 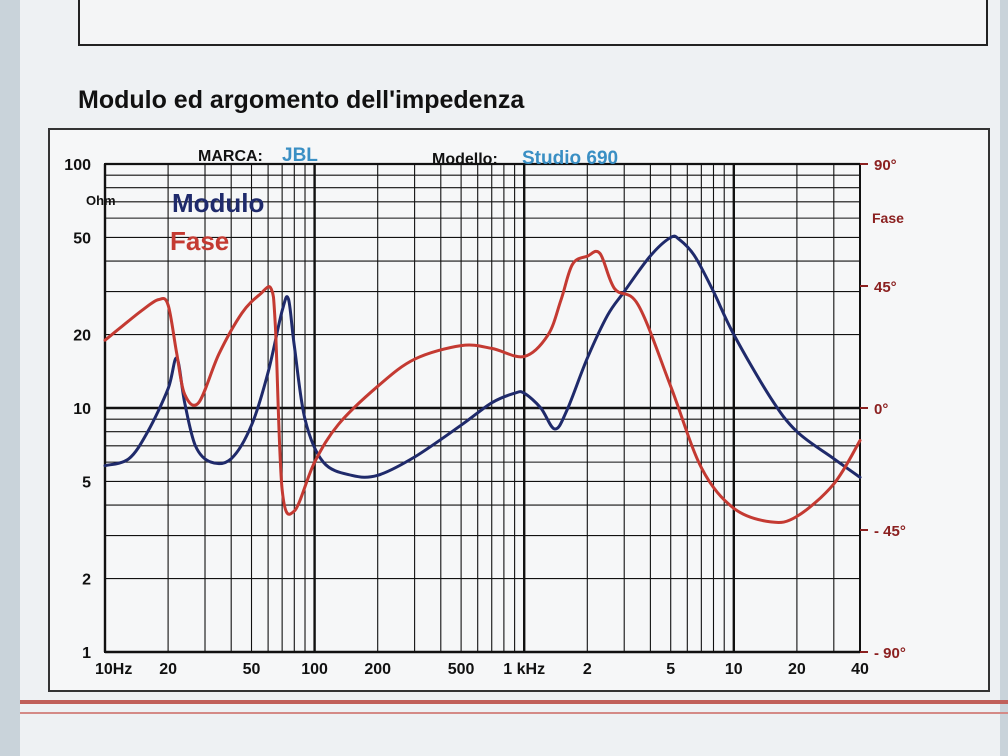 I want to click on y-tick-label: 5, so click(x=86, y=482).